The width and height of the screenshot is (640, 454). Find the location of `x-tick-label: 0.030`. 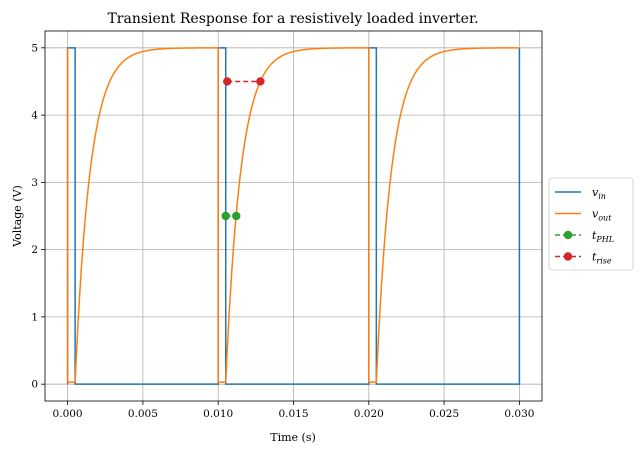

x-tick-label: 0.030 is located at coordinates (519, 414).